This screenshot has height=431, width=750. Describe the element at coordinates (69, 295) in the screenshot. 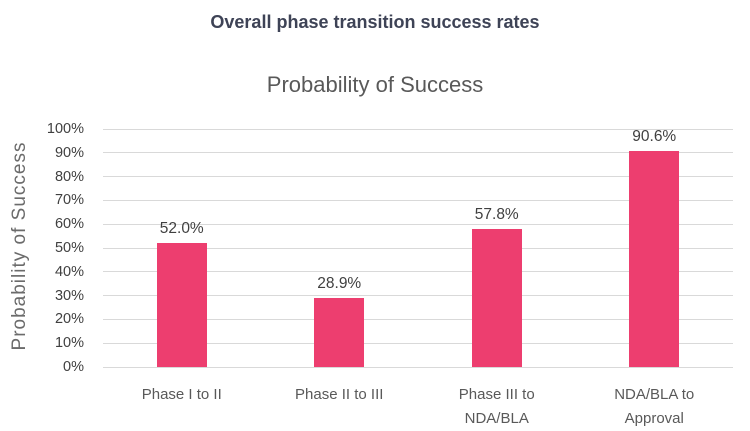

I see `y-tick-label: 30%` at that location.